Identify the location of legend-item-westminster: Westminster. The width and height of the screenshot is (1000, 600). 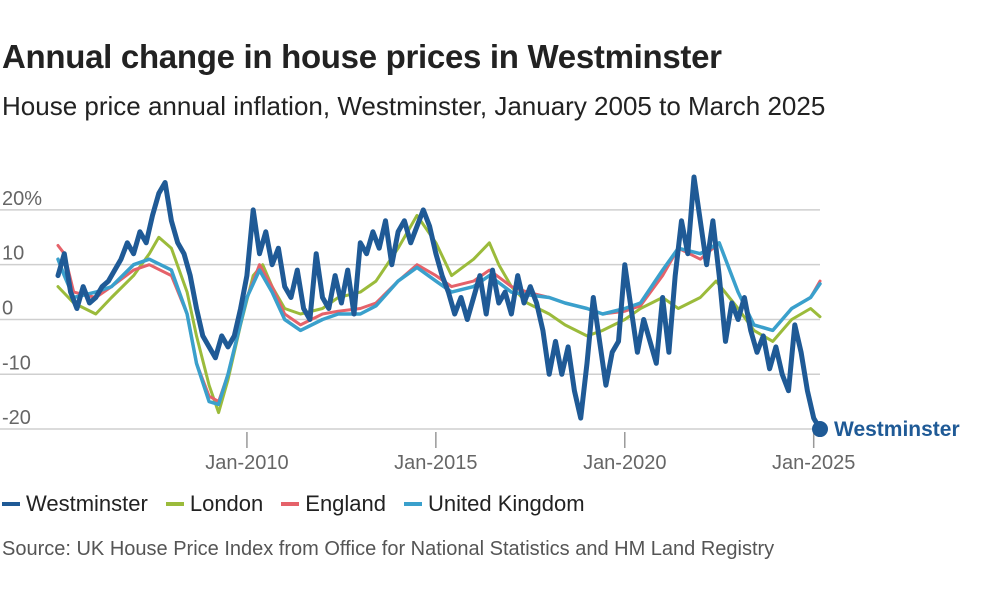
(75, 504).